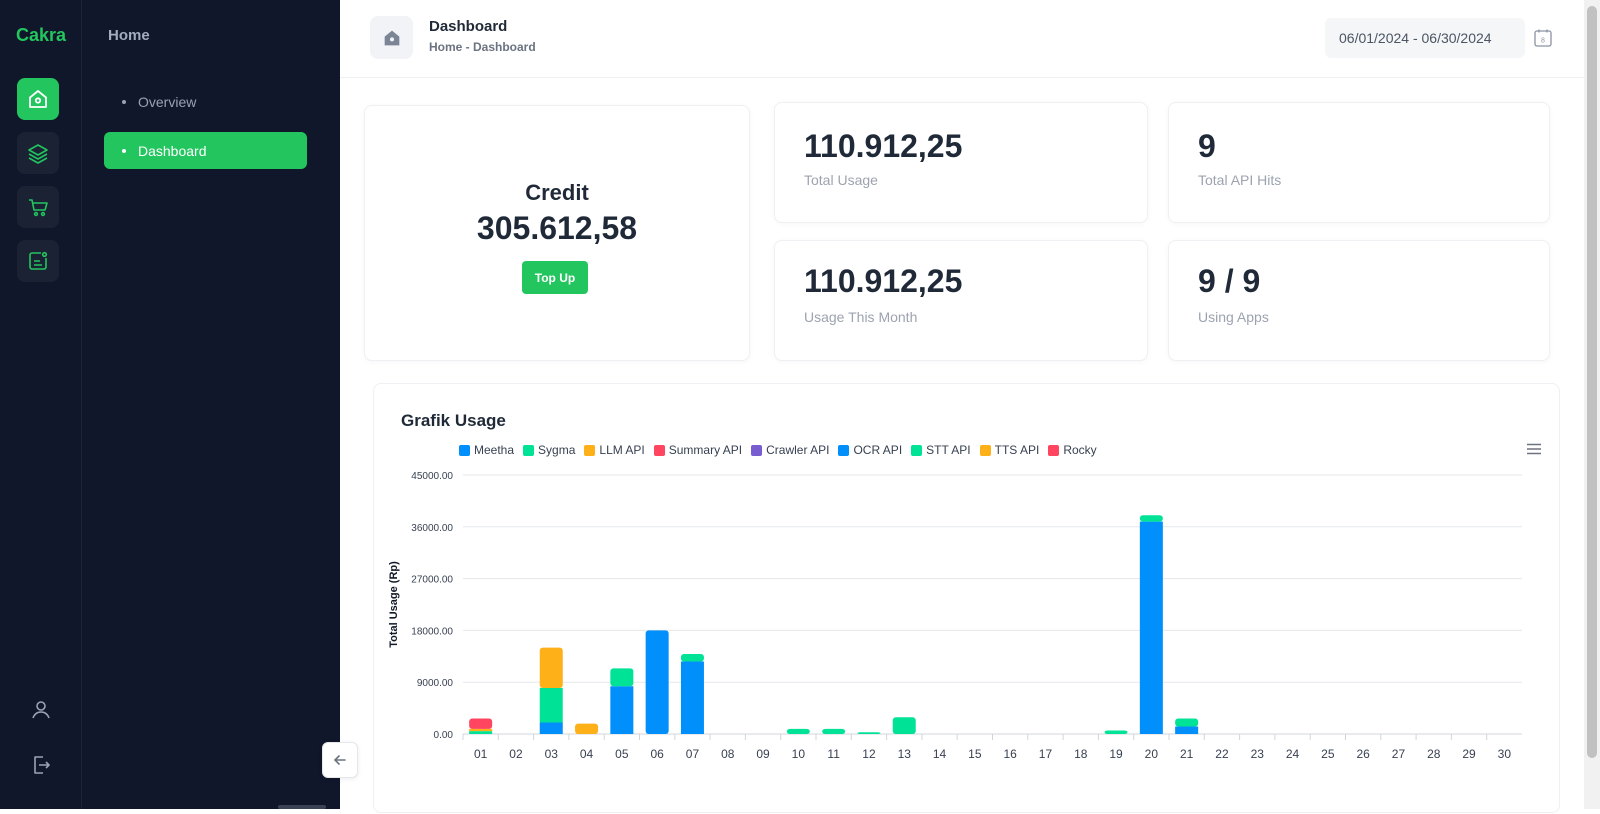 Image resolution: width=1600 pixels, height=814 pixels. What do you see at coordinates (1233, 317) in the screenshot?
I see `stat-label: Using Apps` at bounding box center [1233, 317].